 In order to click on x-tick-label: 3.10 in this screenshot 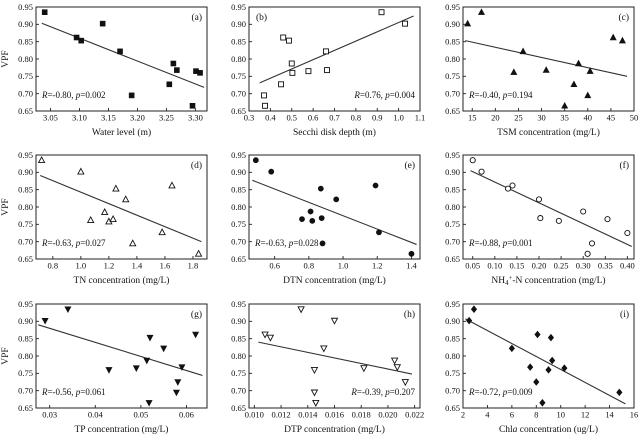, I will do `click(79, 117)`.